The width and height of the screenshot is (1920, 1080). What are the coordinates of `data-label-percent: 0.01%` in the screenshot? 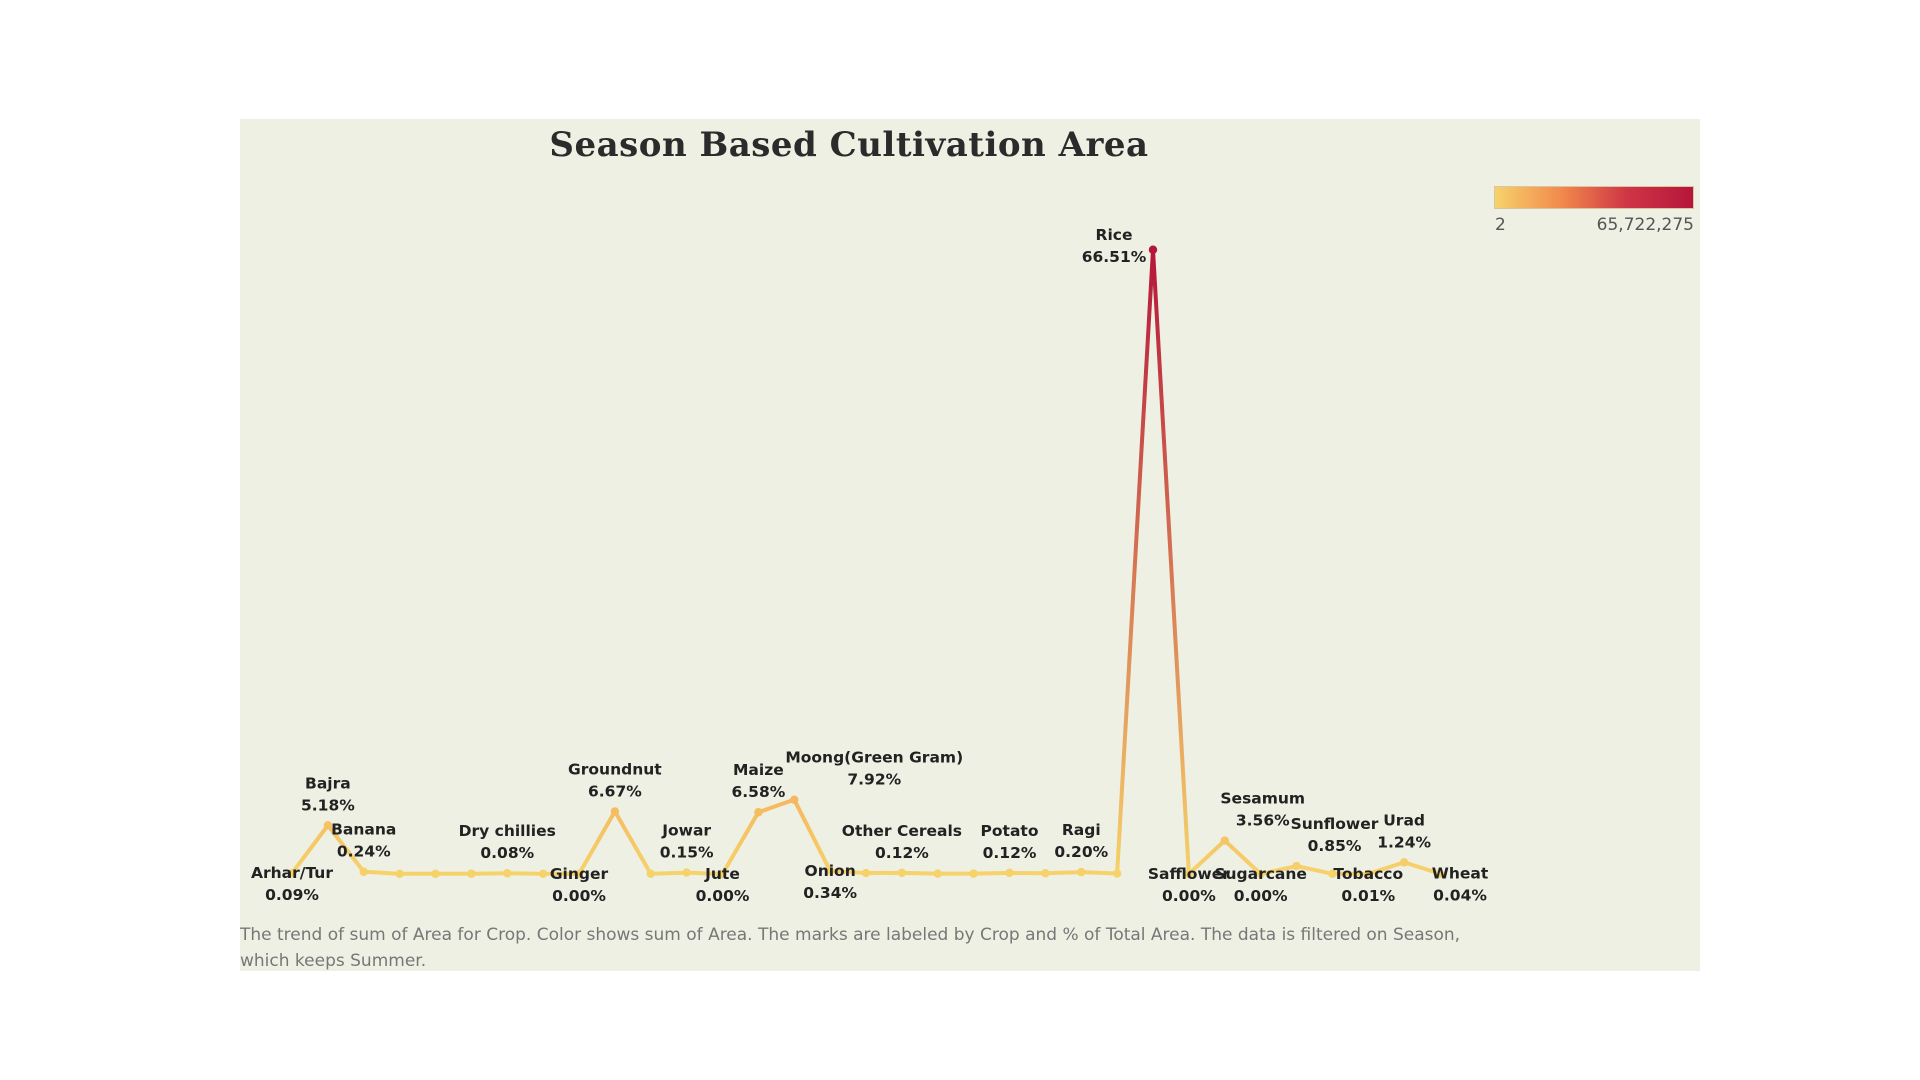 It's located at (1368, 896).